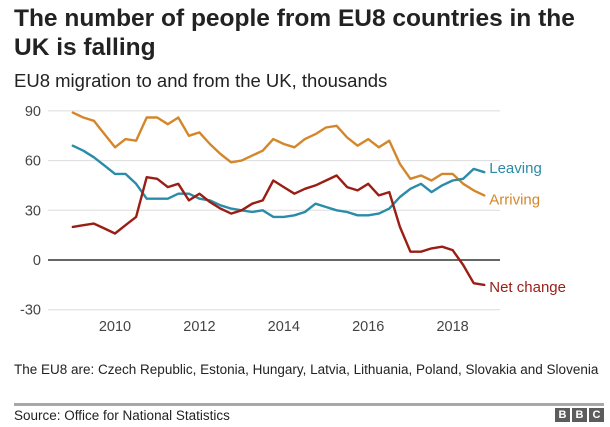 Image resolution: width=610 pixels, height=427 pixels. I want to click on x-axis-ticks: 2010 2012 2014 2016 2018, so click(284, 327).